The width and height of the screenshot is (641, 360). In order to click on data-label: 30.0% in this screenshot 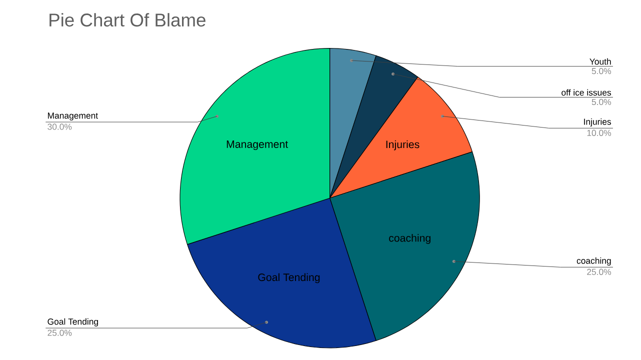, I will do `click(60, 127)`.